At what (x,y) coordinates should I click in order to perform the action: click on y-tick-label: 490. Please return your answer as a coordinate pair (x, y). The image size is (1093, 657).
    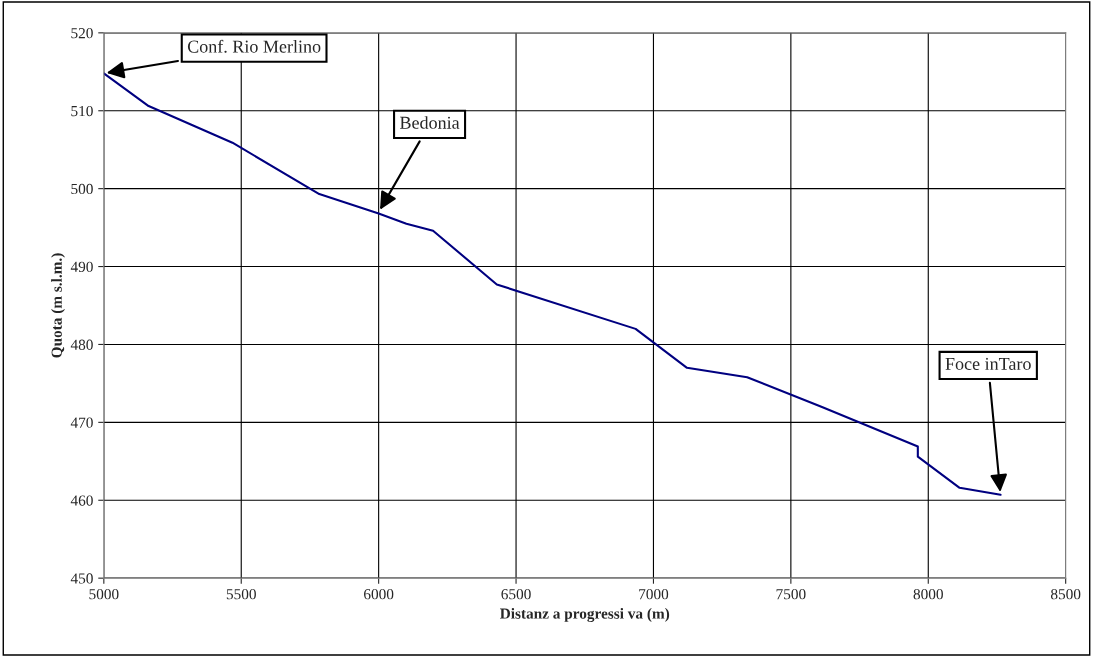
    Looking at the image, I should click on (81, 267).